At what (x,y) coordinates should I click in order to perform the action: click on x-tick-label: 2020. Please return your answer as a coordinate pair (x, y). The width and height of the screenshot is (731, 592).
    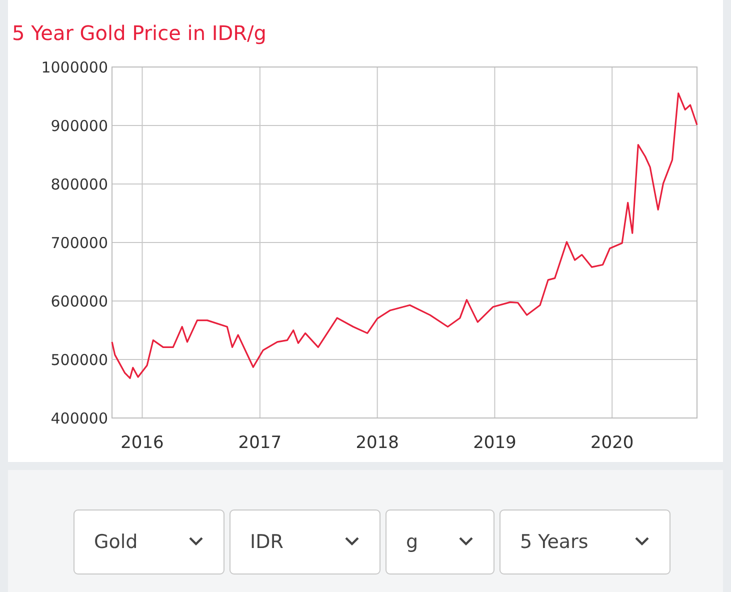
    Looking at the image, I should click on (612, 443).